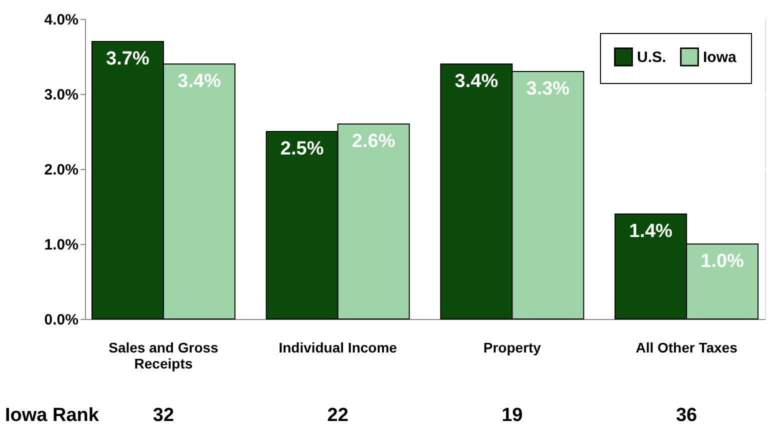 The image size is (783, 431). What do you see at coordinates (338, 348) in the screenshot?
I see `x-tick-label: Individual Income` at bounding box center [338, 348].